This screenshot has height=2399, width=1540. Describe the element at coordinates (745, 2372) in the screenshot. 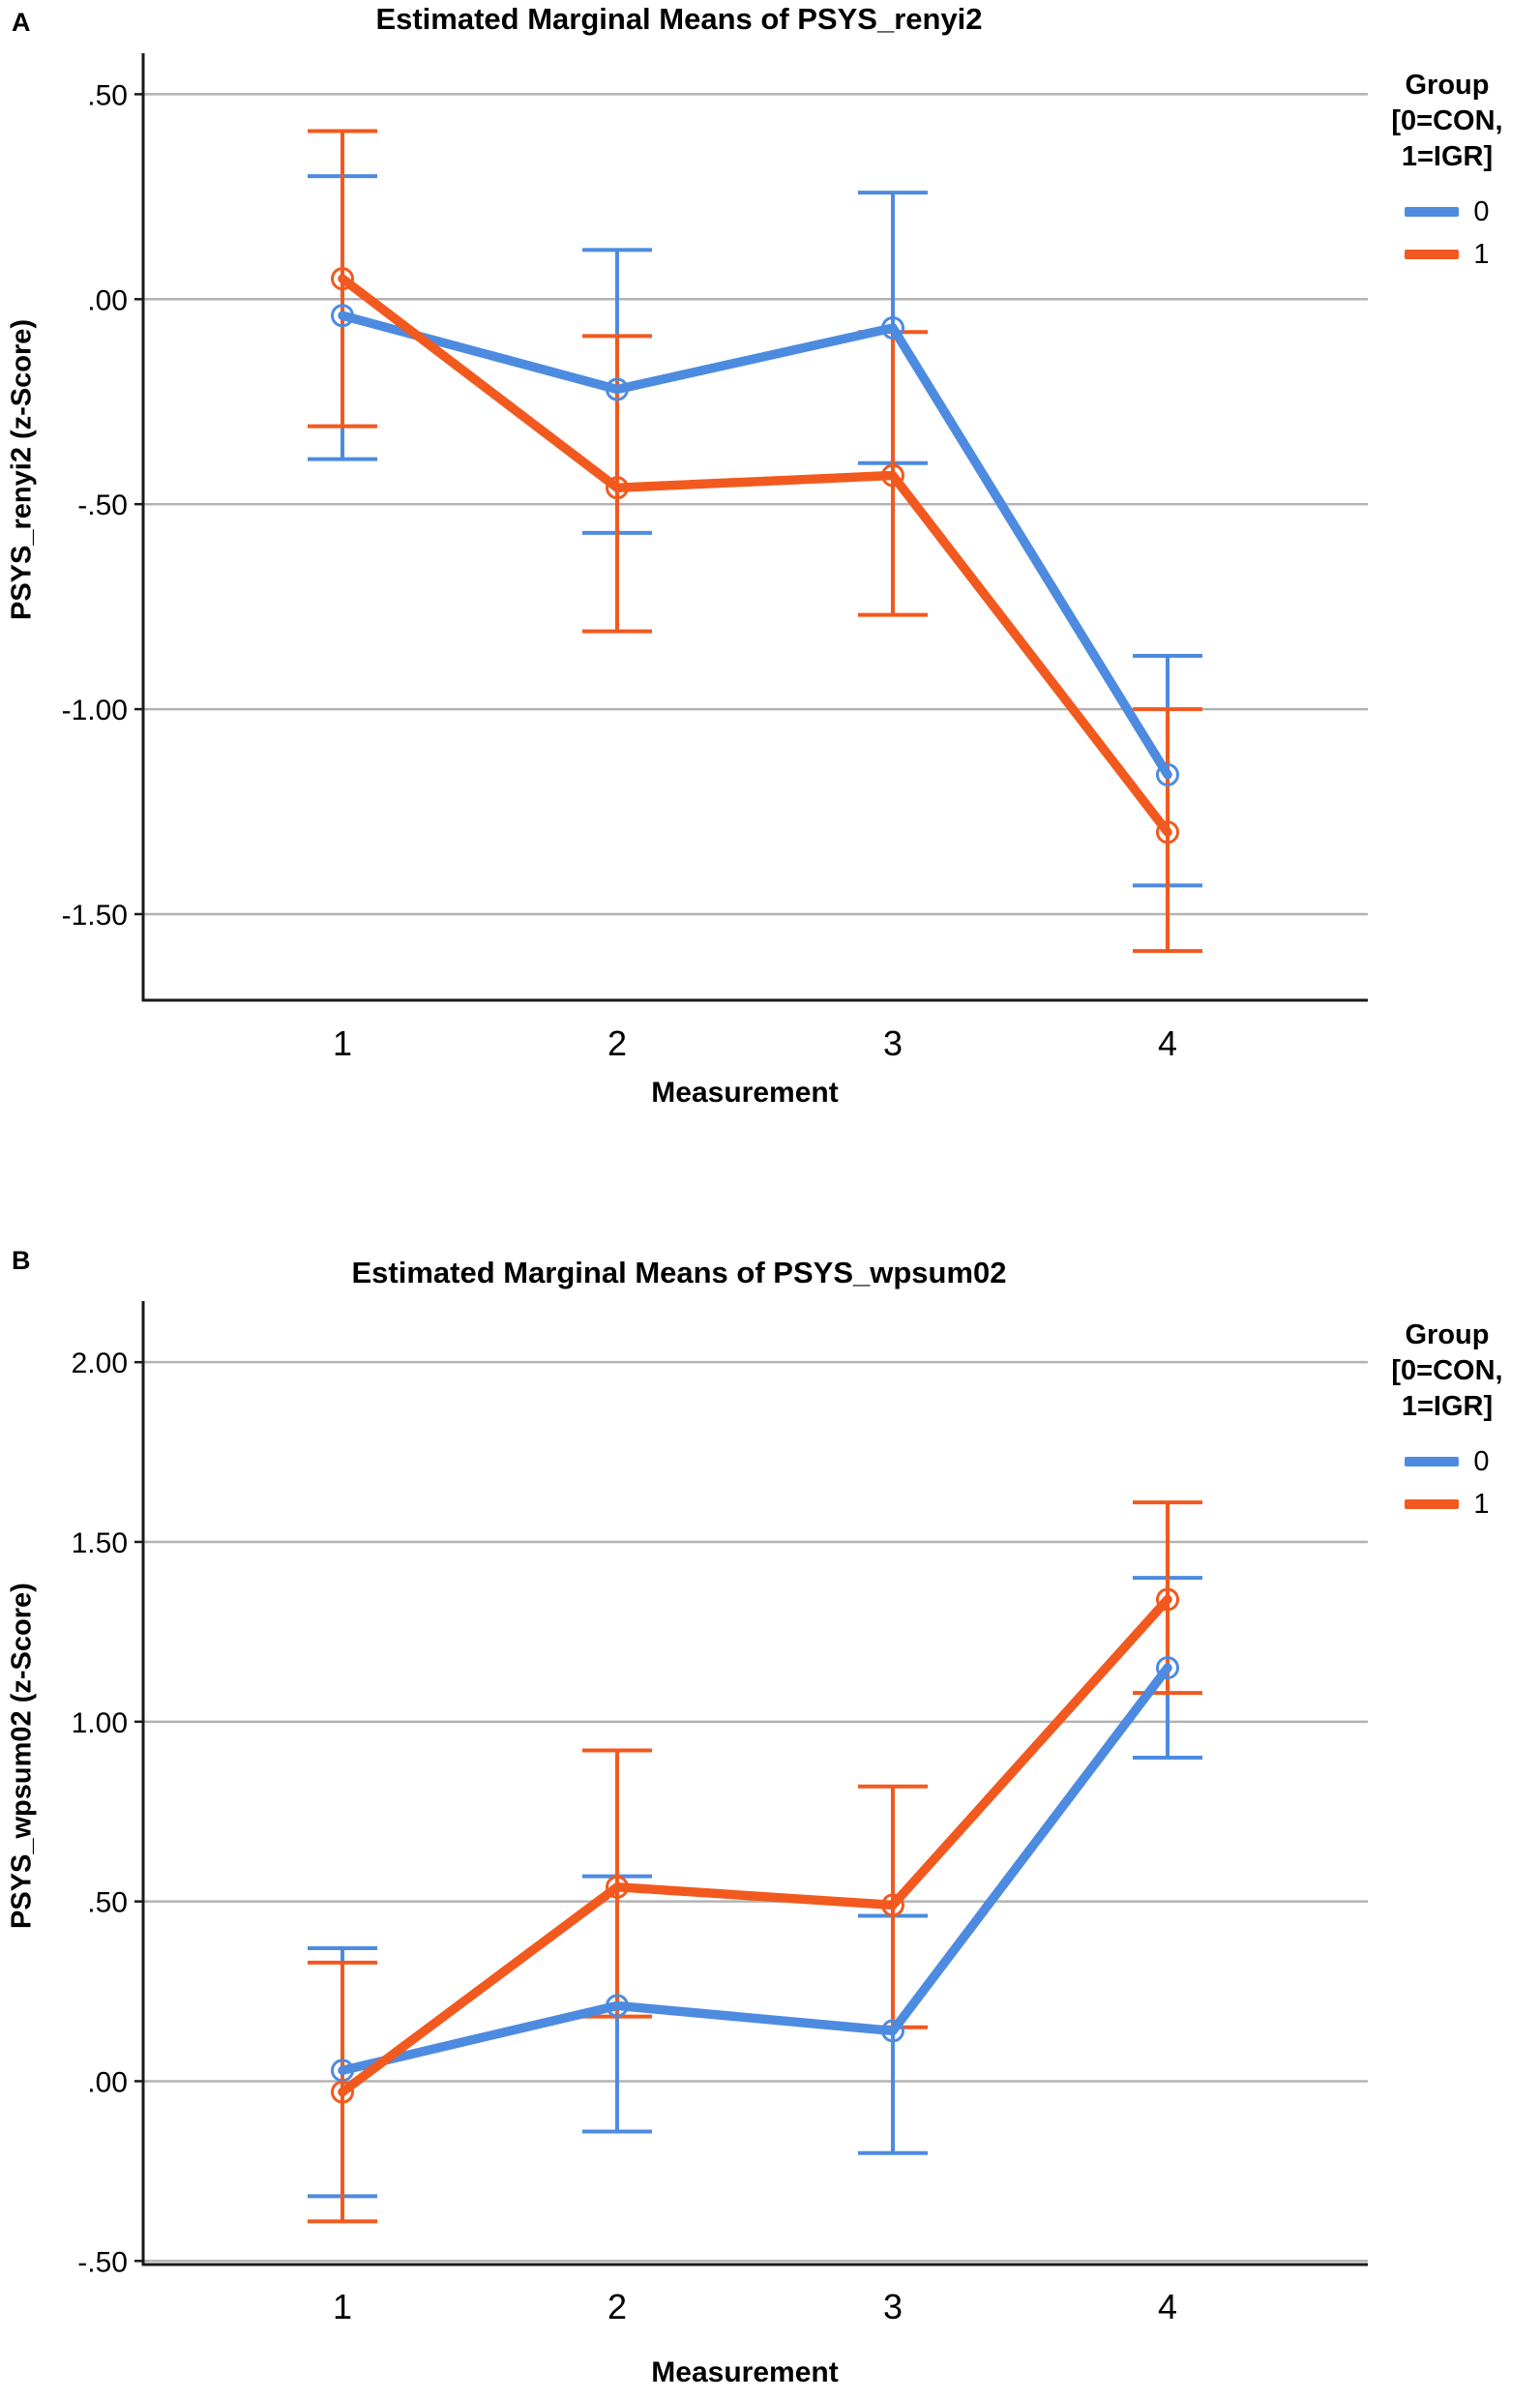

I see `chart-b-x-axis-label: Measurement` at that location.